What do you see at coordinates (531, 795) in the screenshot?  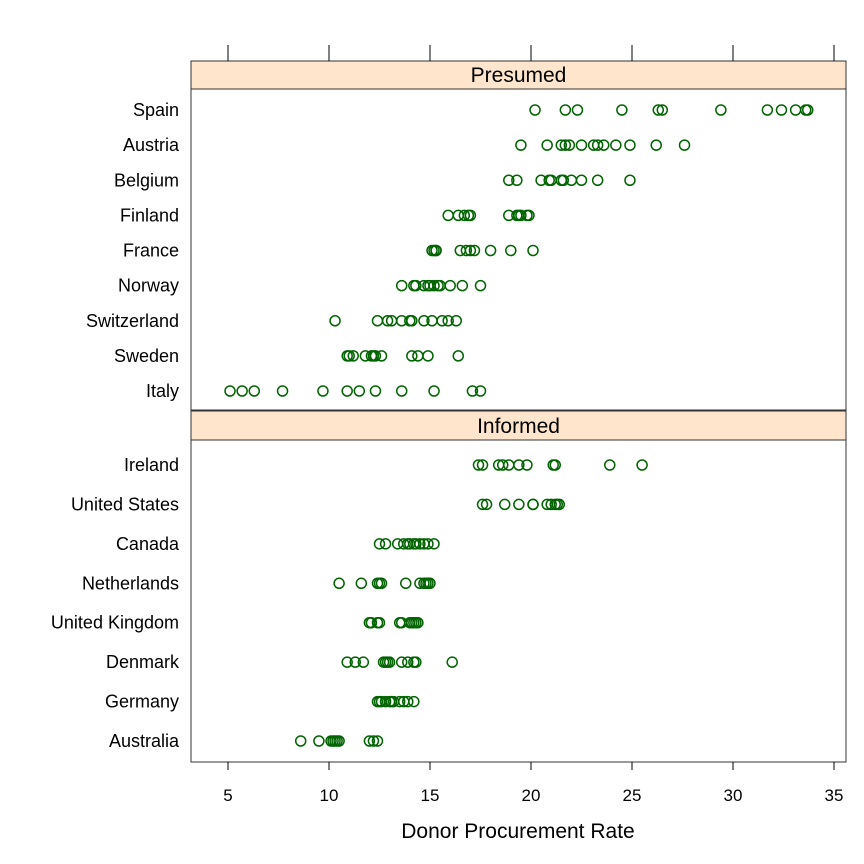 I see `x-tick-label: 20` at bounding box center [531, 795].